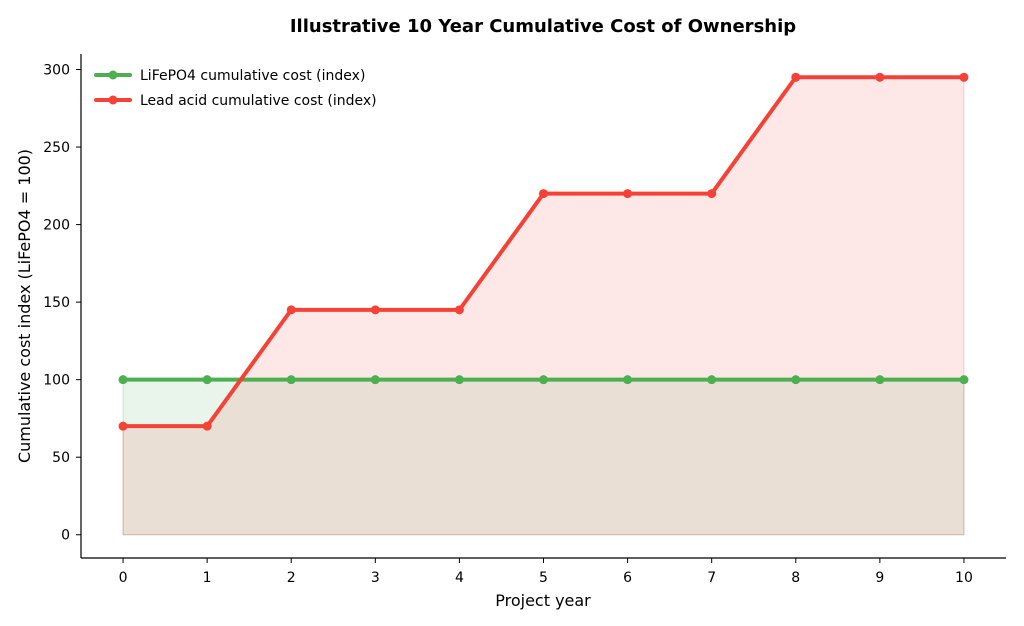  Describe the element at coordinates (543, 578) in the screenshot. I see `x-tick-label: 5` at that location.